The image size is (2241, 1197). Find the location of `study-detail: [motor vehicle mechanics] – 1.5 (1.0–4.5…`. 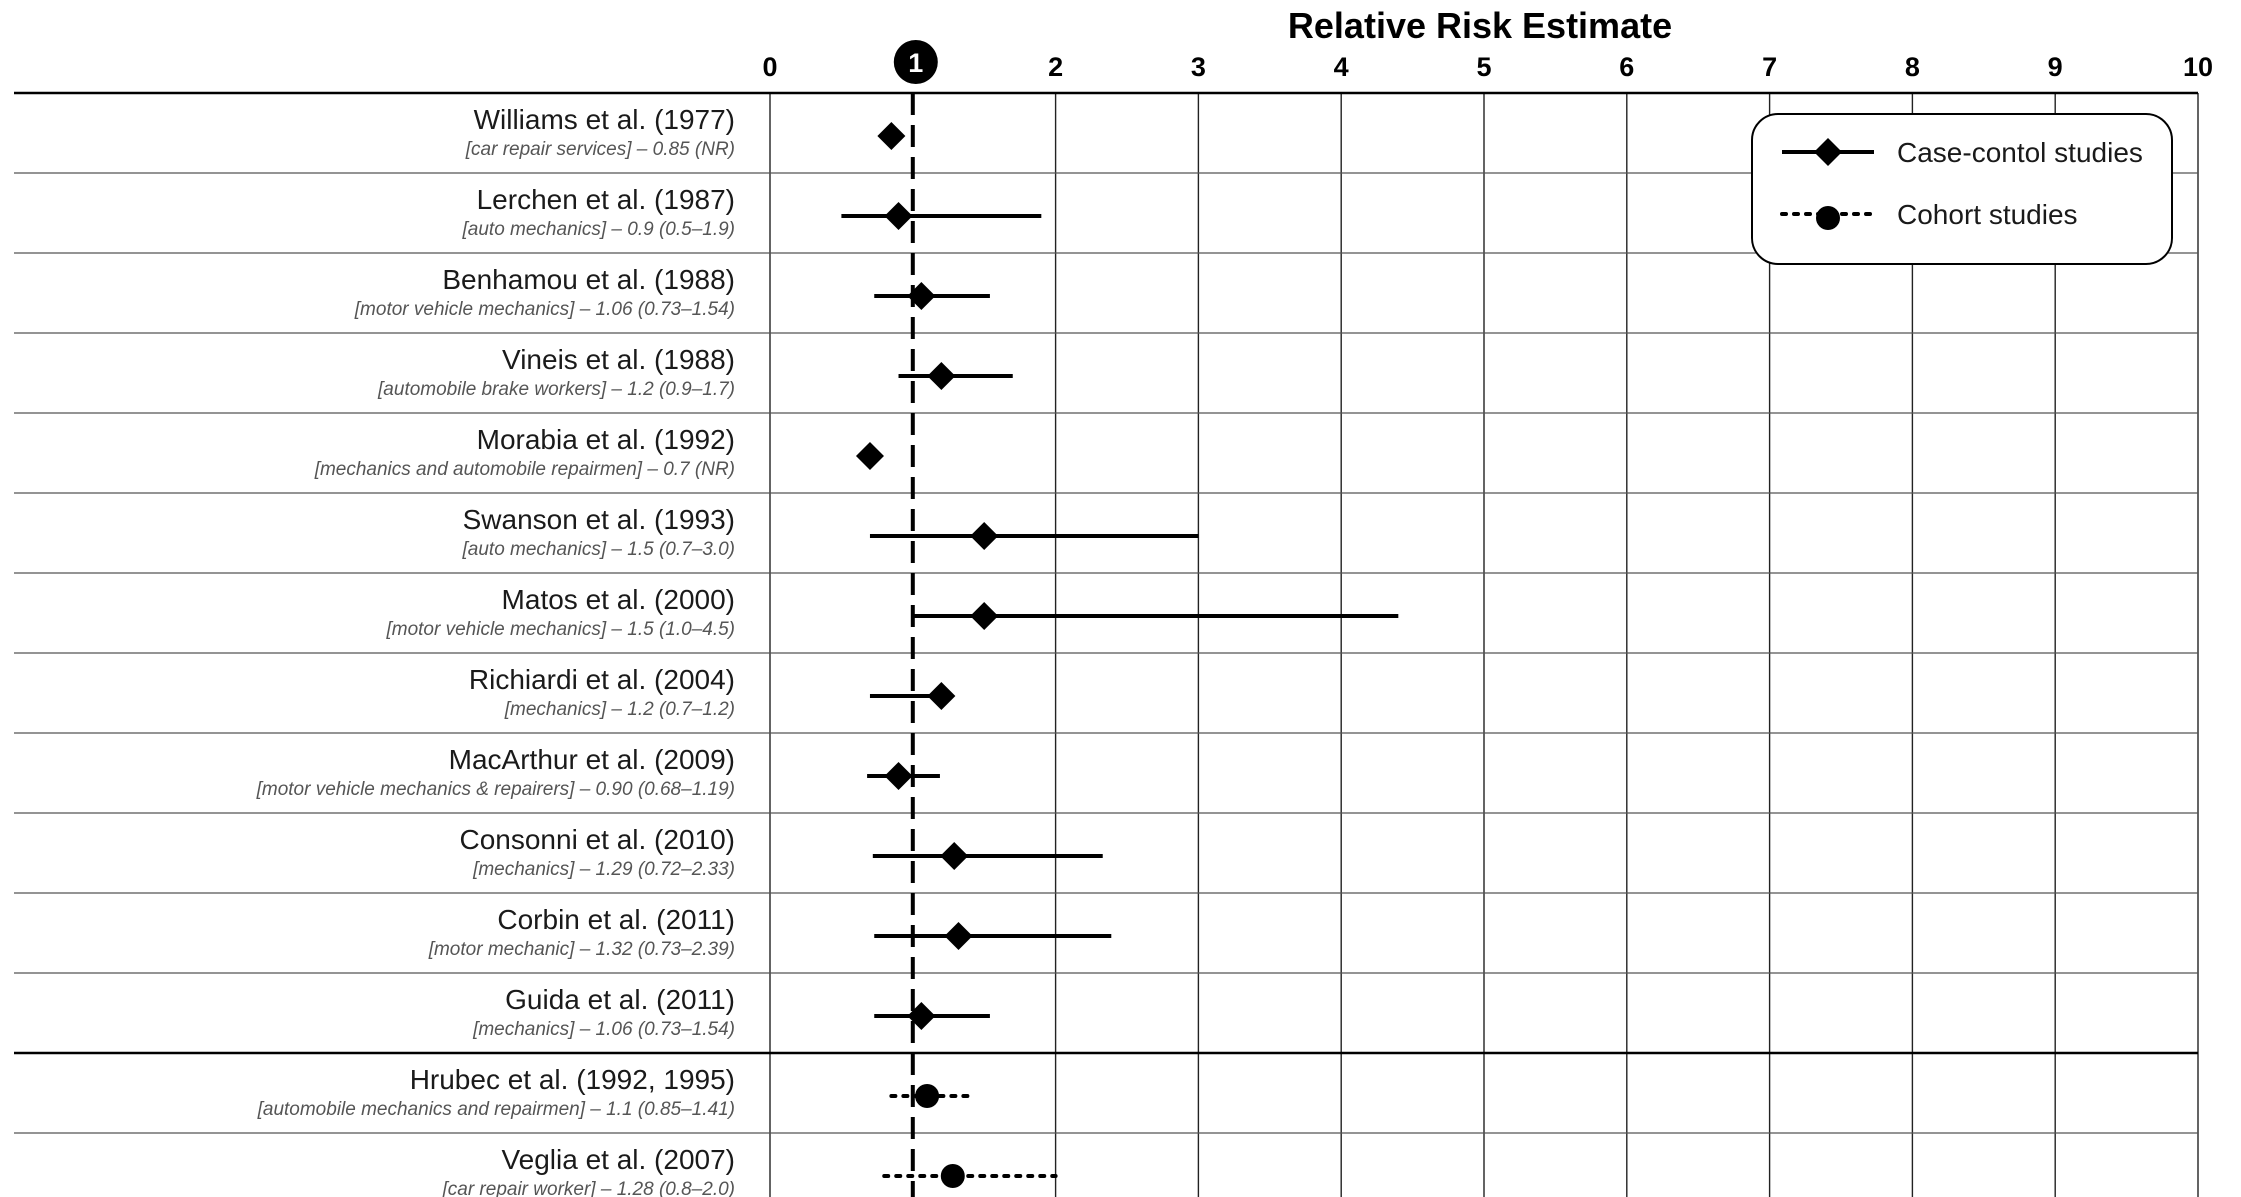

study-detail: [motor vehicle mechanics] – 1.5 (1.0–4.5… is located at coordinates (560, 629).